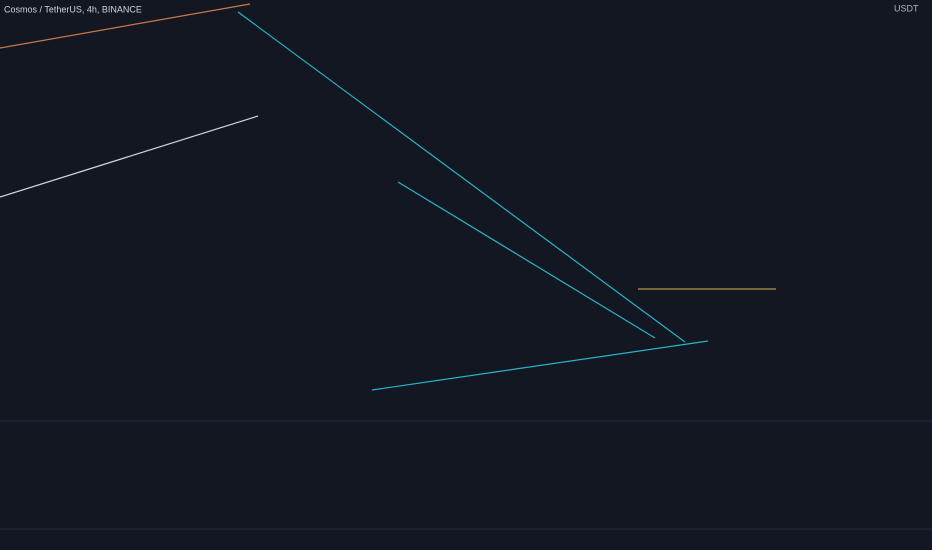  What do you see at coordinates (540, 365) in the screenshot?
I see `trendline-lower` at bounding box center [540, 365].